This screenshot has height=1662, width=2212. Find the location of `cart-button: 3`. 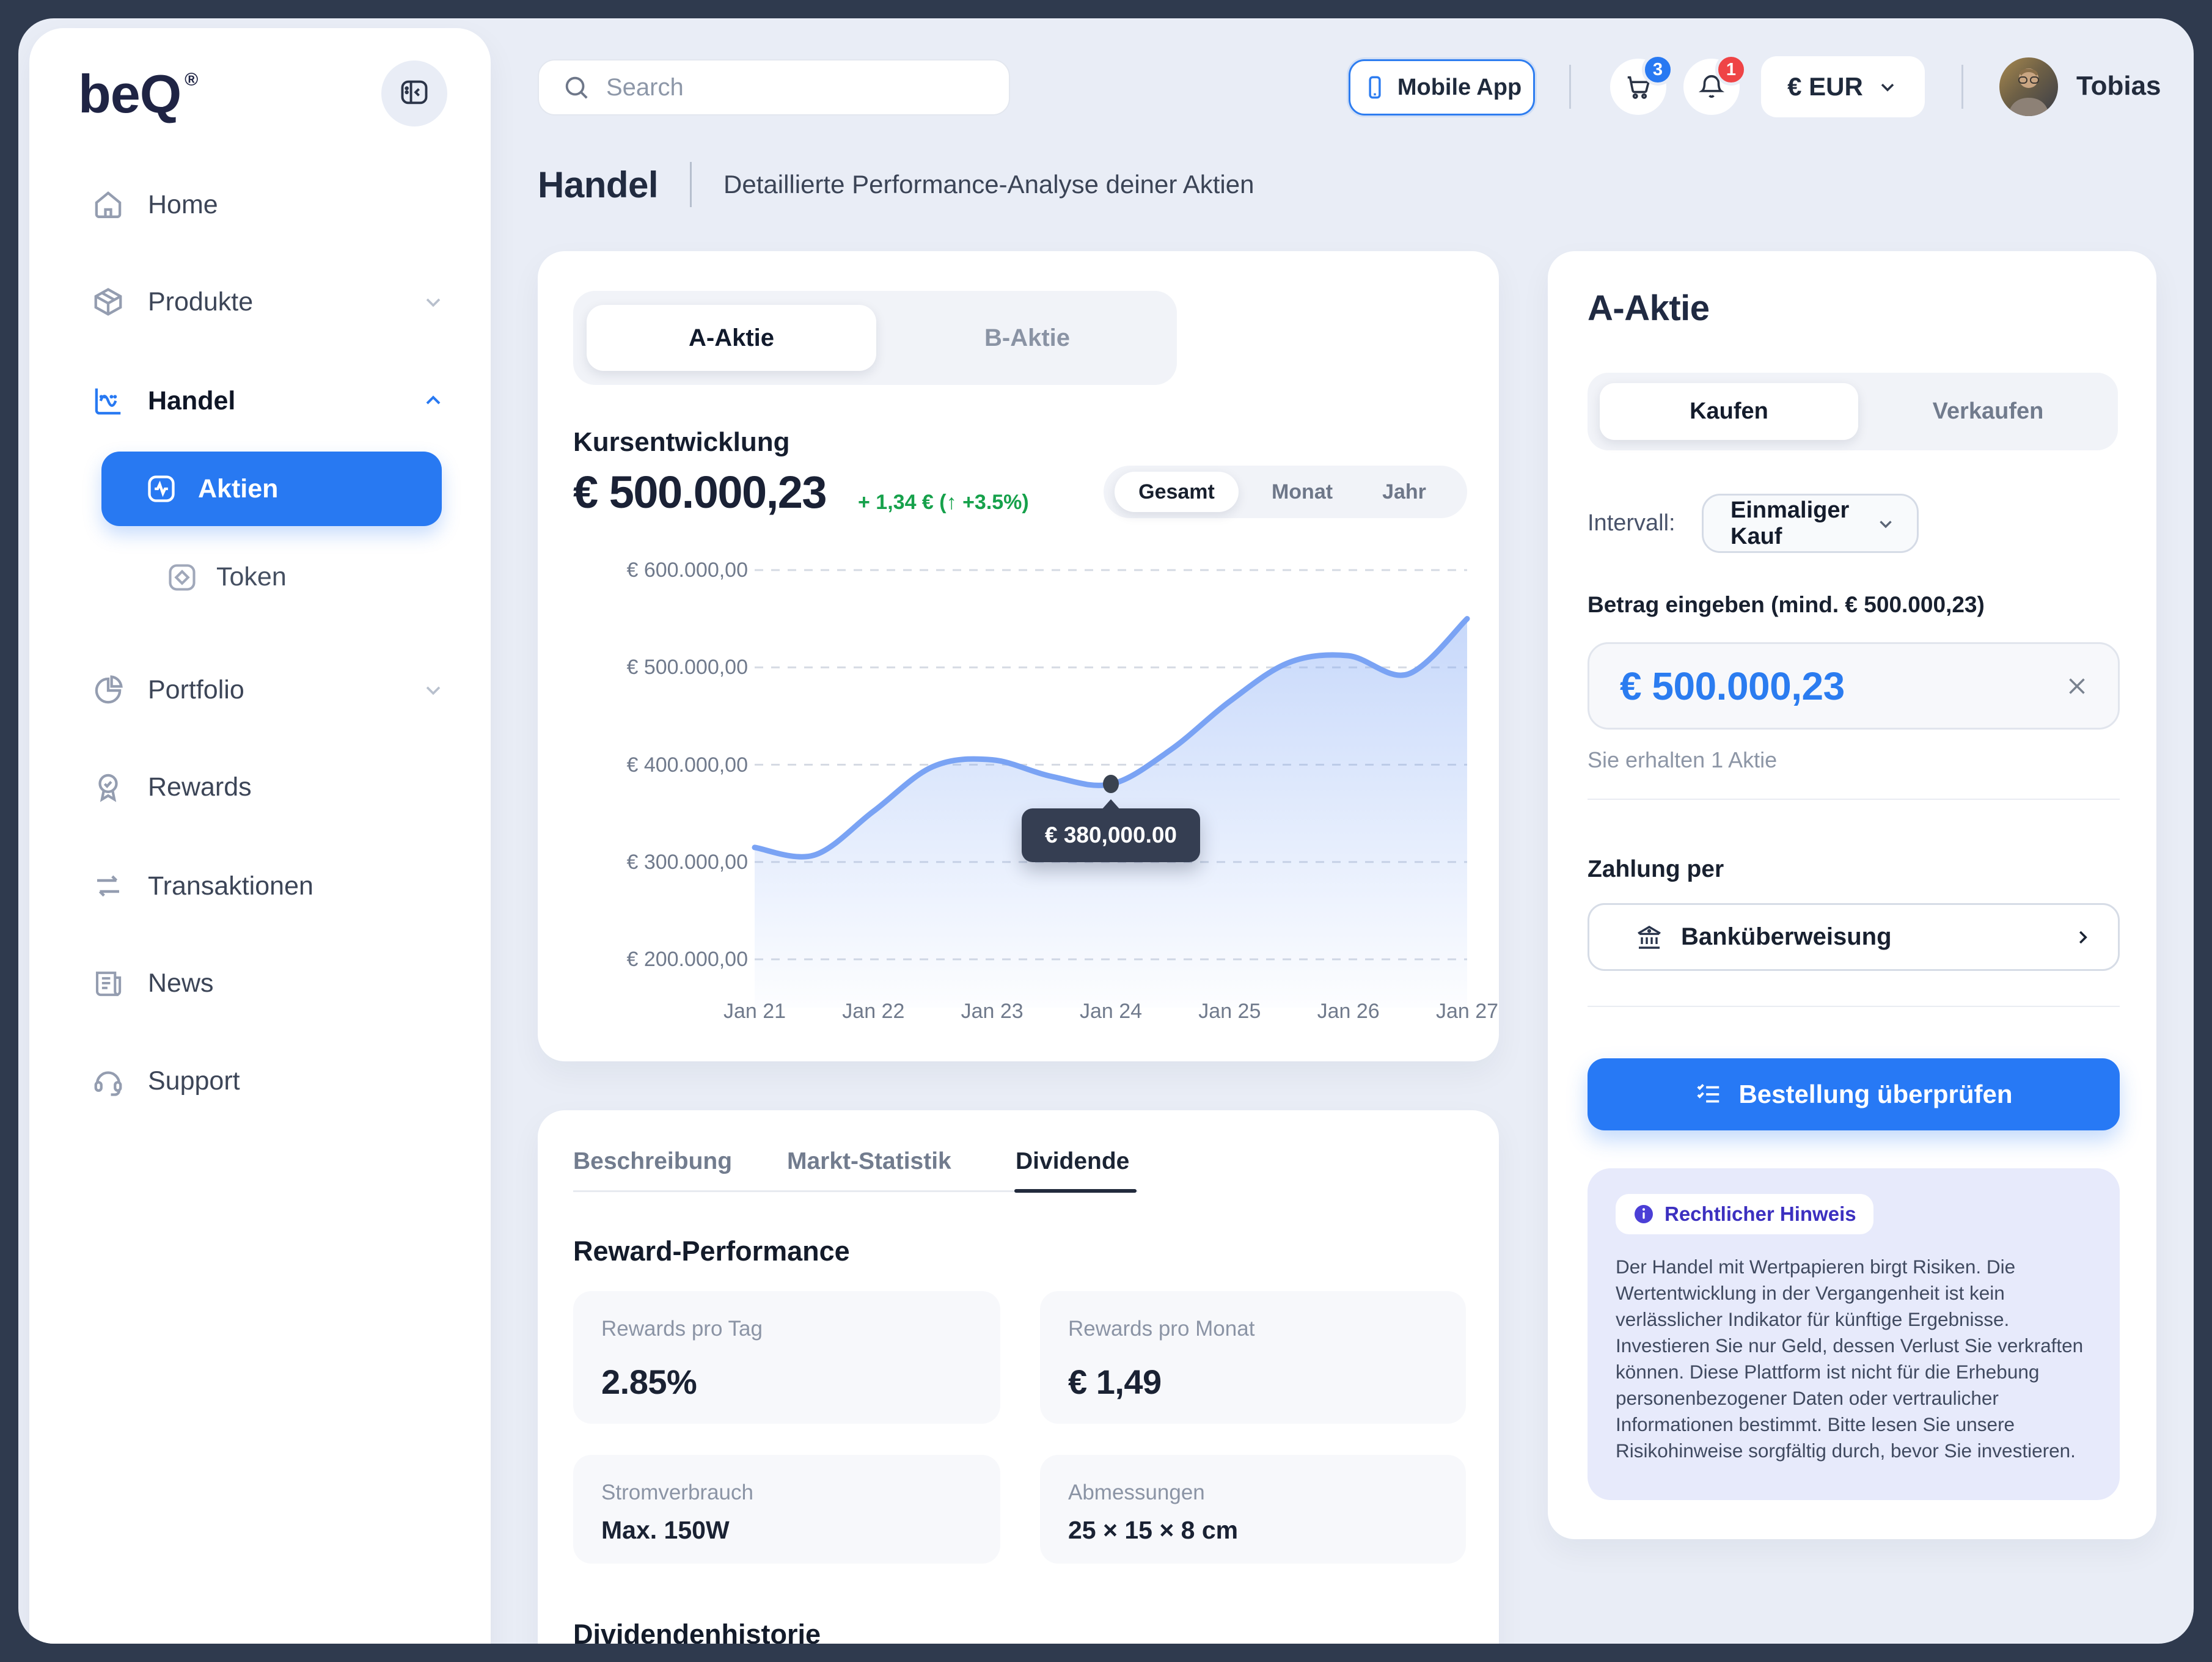

cart-button: 3 is located at coordinates (1642, 85).